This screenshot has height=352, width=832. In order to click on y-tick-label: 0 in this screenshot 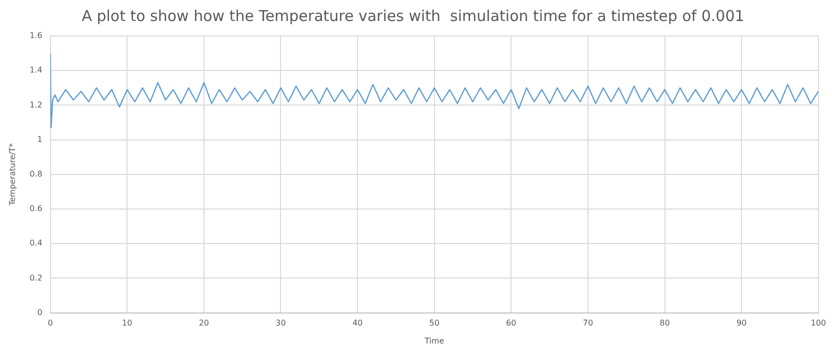, I will do `click(39, 312)`.